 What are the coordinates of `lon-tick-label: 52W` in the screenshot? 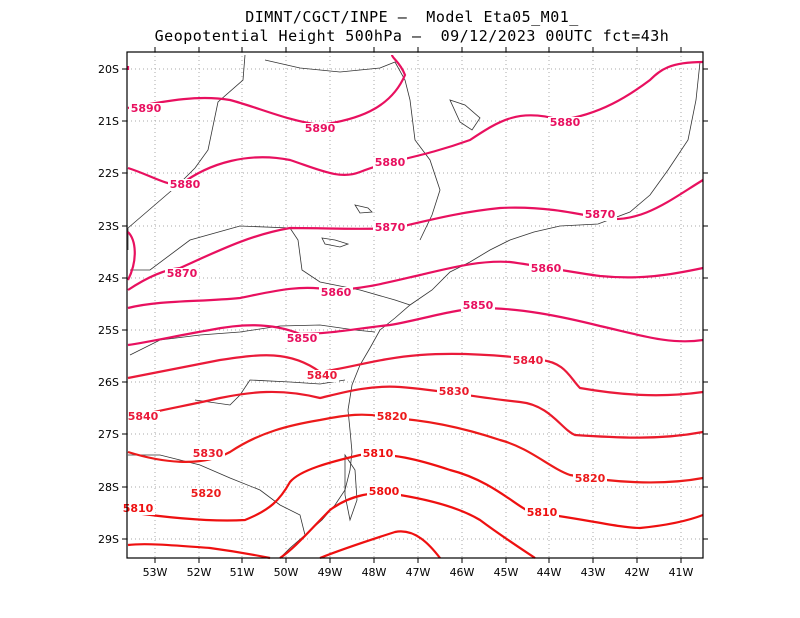 It's located at (199, 572).